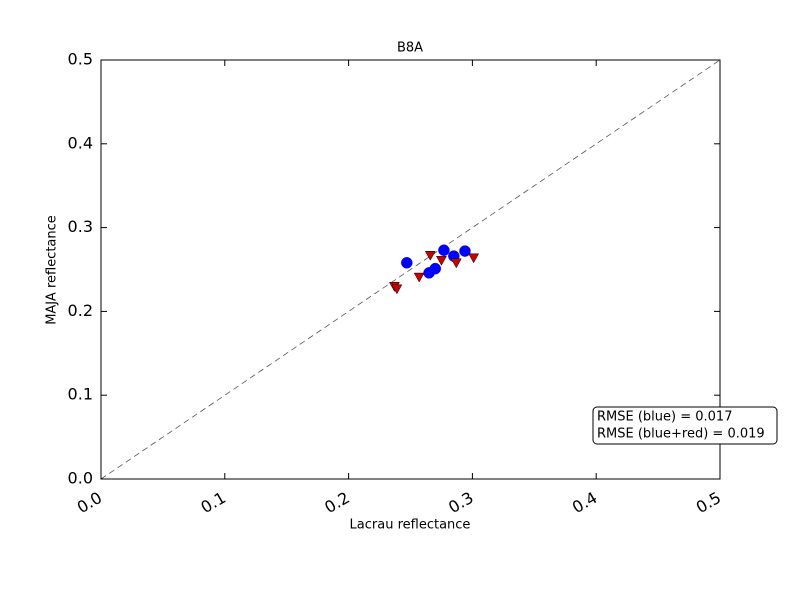 Image resolution: width=800 pixels, height=600 pixels. What do you see at coordinates (80, 226) in the screenshot?
I see `y-tick-label: 0.3` at bounding box center [80, 226].